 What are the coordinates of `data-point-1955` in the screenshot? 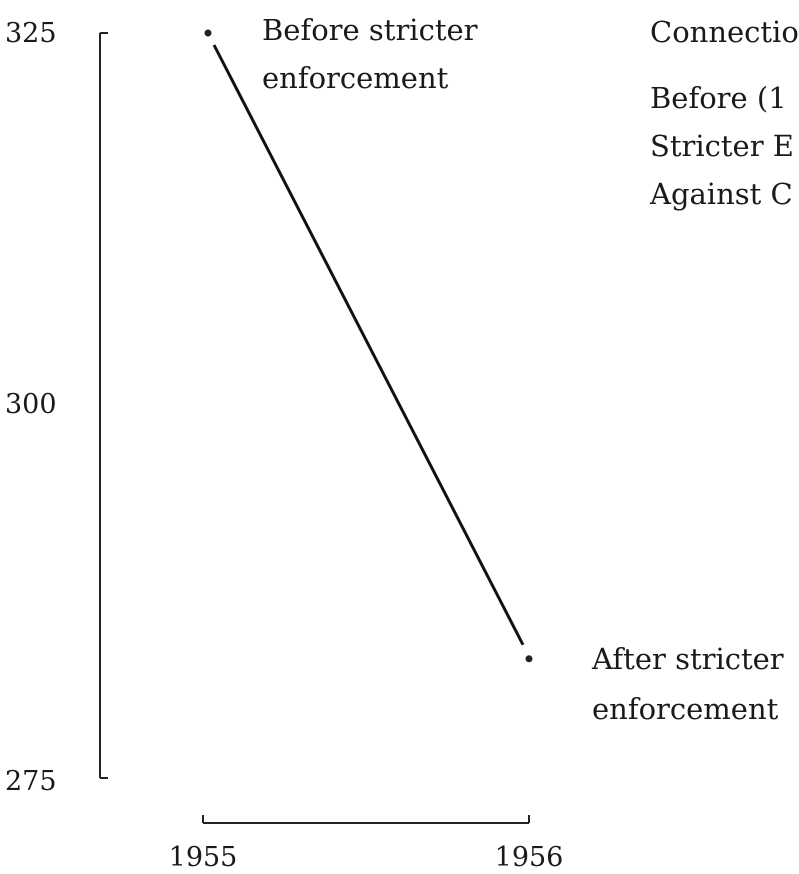 It's located at (208, 33).